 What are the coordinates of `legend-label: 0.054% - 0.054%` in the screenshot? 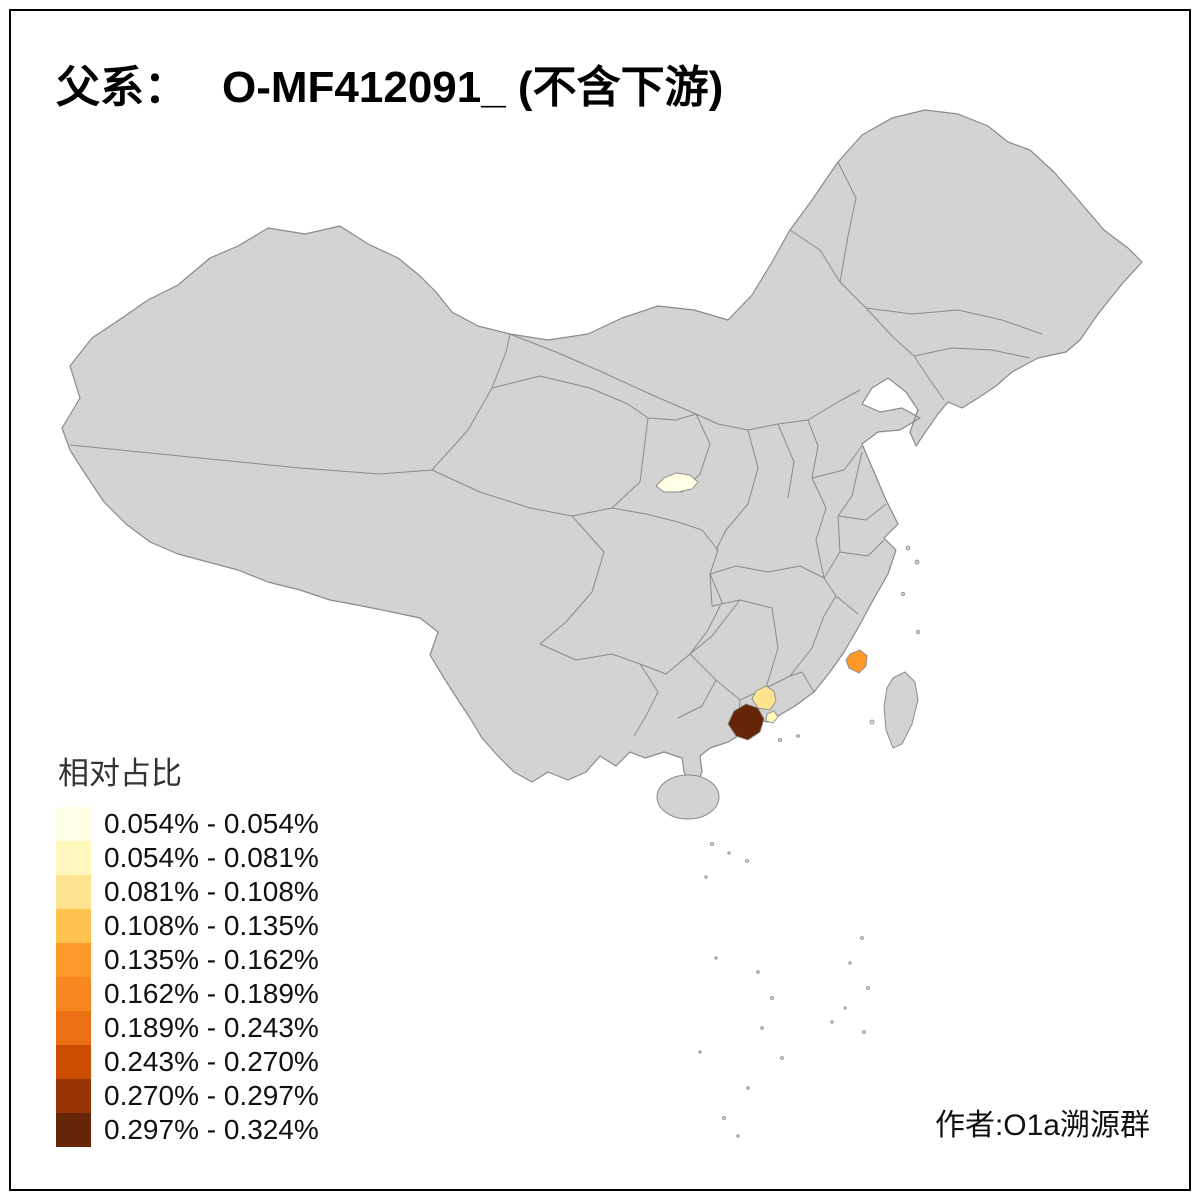 It's located at (211, 823).